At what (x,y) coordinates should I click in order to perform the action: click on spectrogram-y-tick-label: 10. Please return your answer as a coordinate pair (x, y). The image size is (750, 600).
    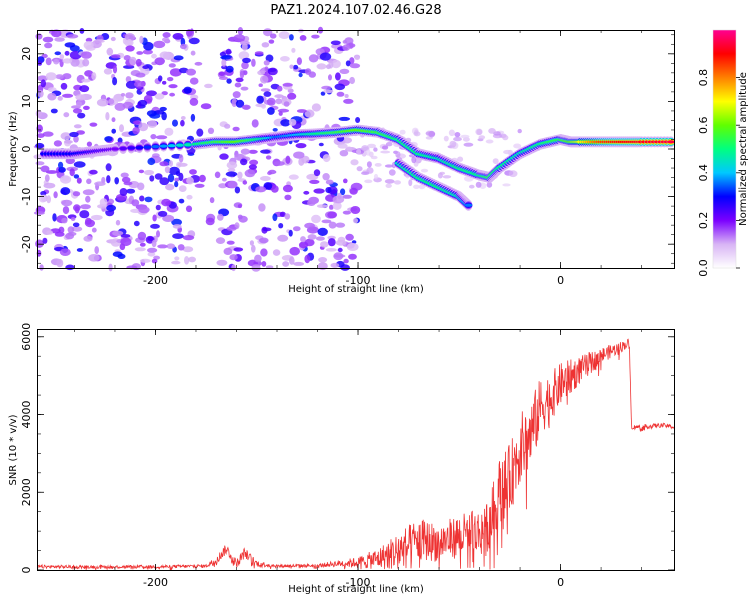
    Looking at the image, I should click on (26, 101).